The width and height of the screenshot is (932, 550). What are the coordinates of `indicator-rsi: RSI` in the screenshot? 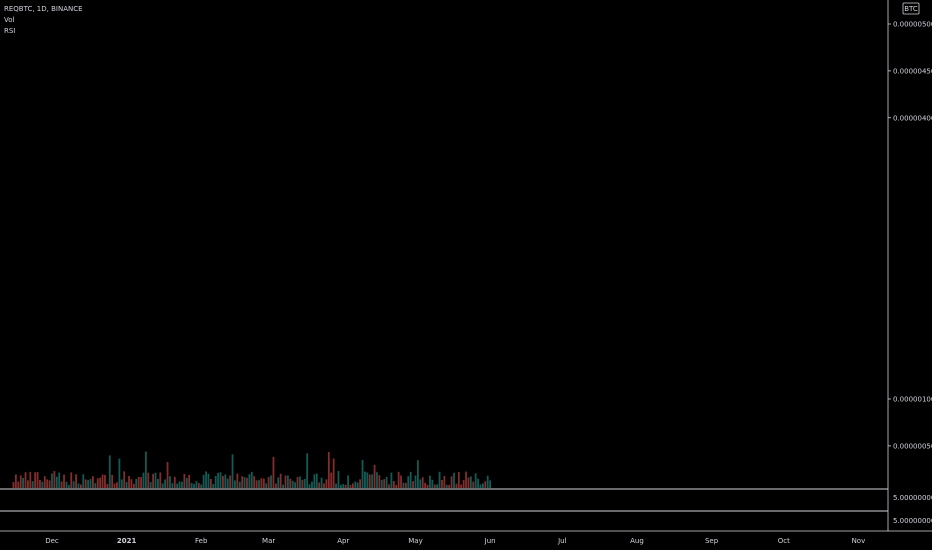 It's located at (10, 31).